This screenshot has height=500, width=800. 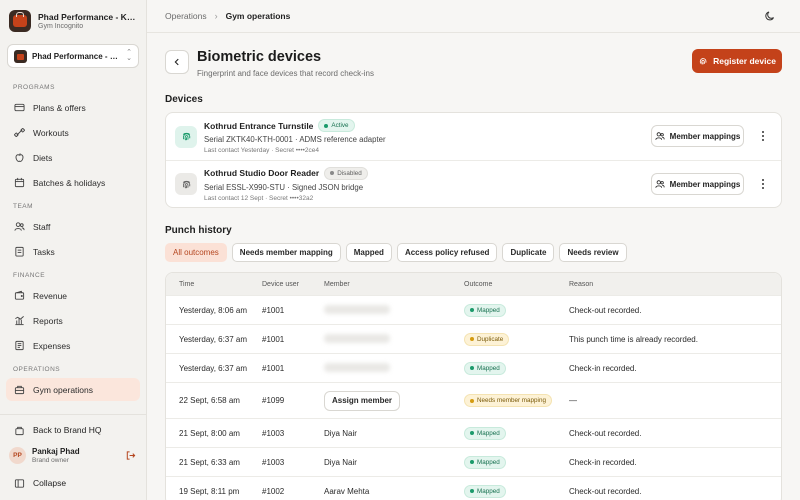 I want to click on sidebar-item-plans: Plans & offers, so click(x=73, y=107).